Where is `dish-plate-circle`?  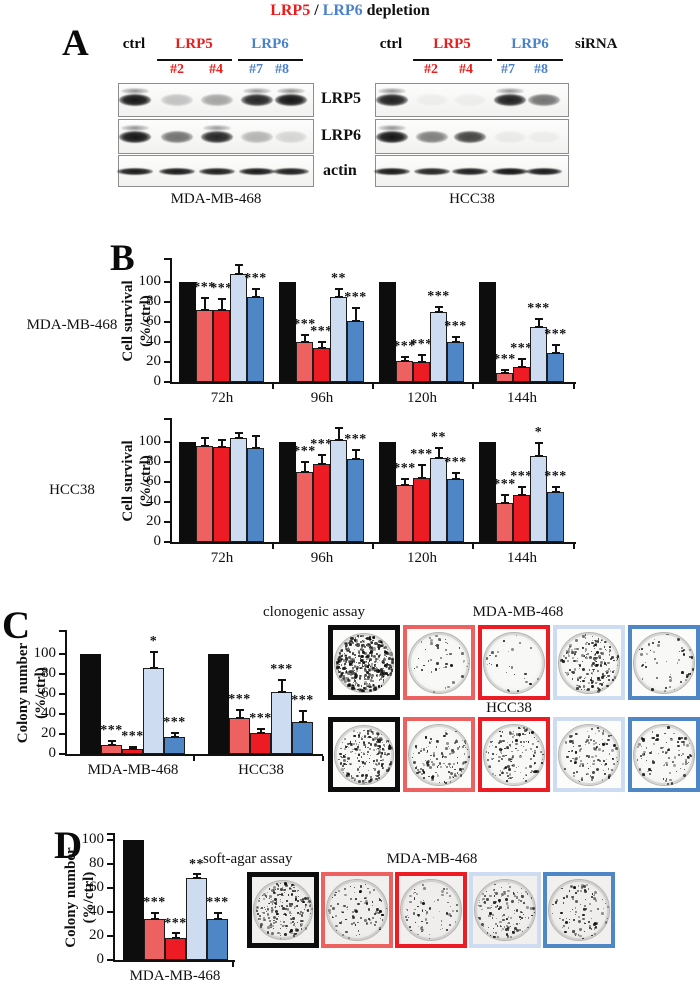
dish-plate-circle is located at coordinates (589, 754).